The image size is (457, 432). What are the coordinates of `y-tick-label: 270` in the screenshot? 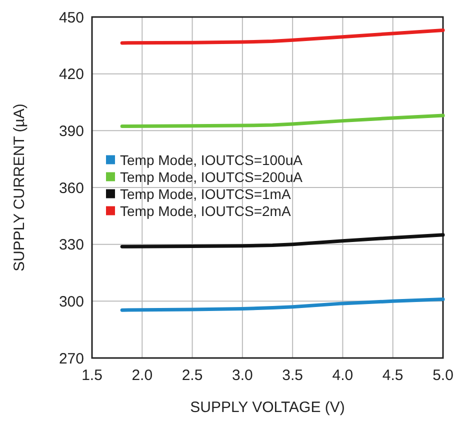 It's located at (71, 359).